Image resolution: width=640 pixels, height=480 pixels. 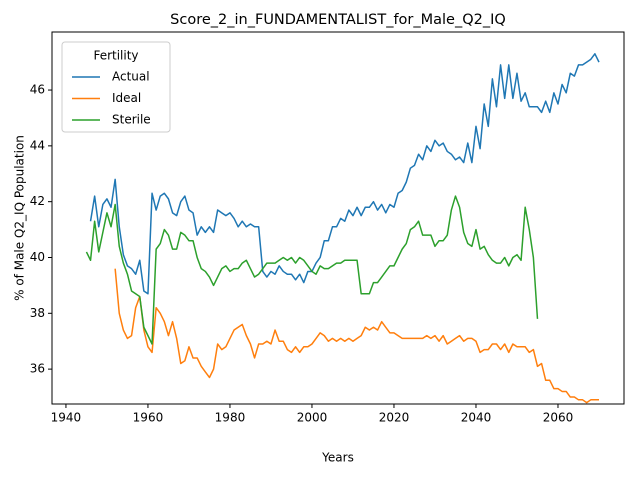 I want to click on x-tick-label: 1960, so click(x=148, y=418).